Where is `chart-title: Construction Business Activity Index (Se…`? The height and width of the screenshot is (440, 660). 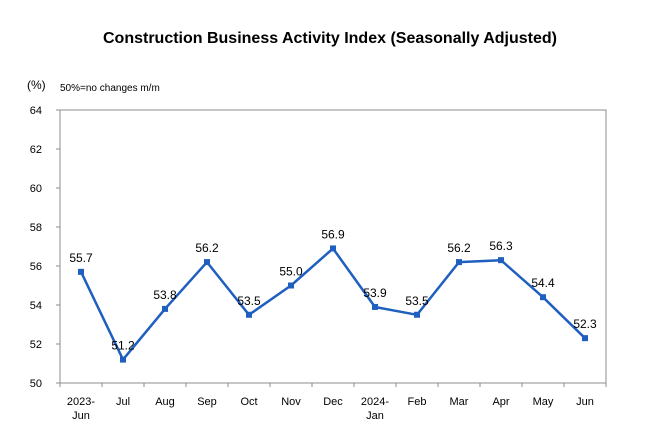 chart-title: Construction Business Activity Index (Se… is located at coordinates (329, 38).